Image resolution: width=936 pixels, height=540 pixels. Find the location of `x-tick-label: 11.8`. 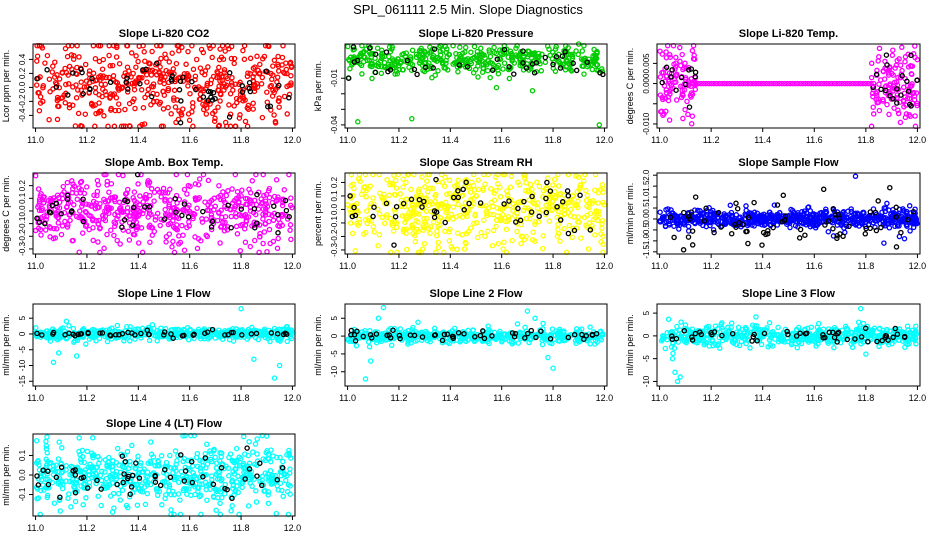

x-tick-label: 11.8 is located at coordinates (865, 266).